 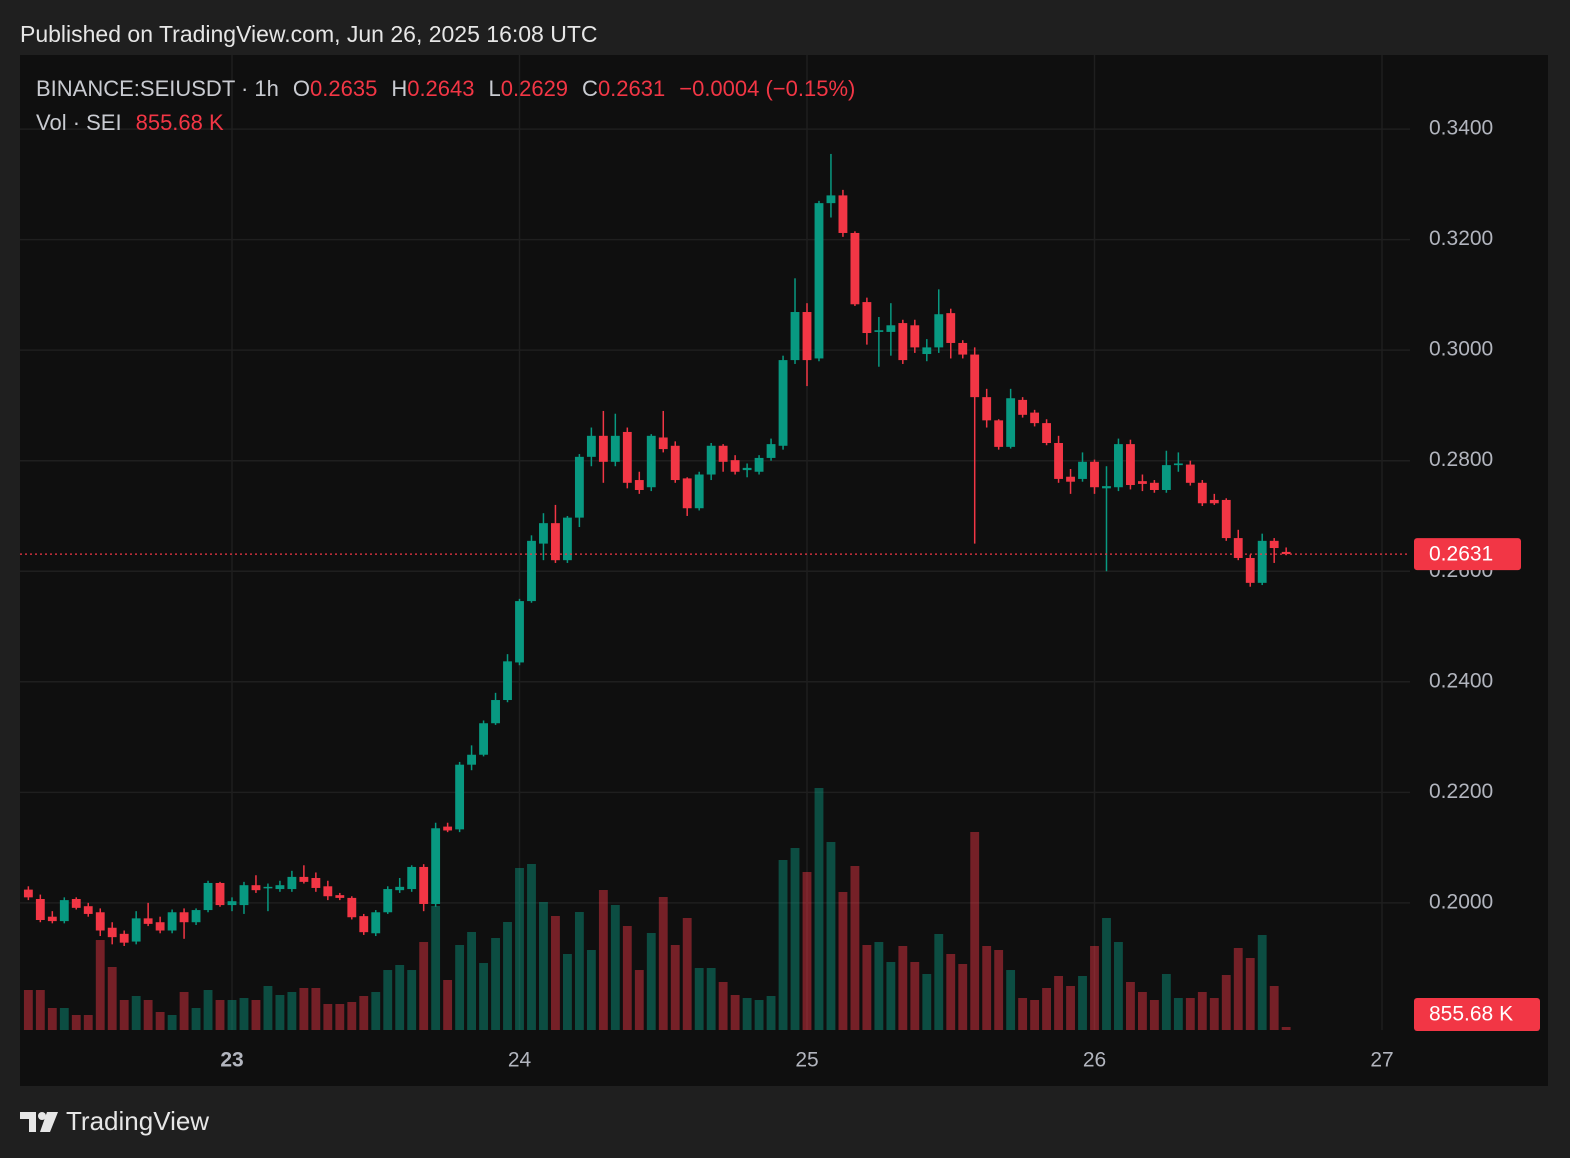 What do you see at coordinates (42, 1116) in the screenshot?
I see `logo-dot` at bounding box center [42, 1116].